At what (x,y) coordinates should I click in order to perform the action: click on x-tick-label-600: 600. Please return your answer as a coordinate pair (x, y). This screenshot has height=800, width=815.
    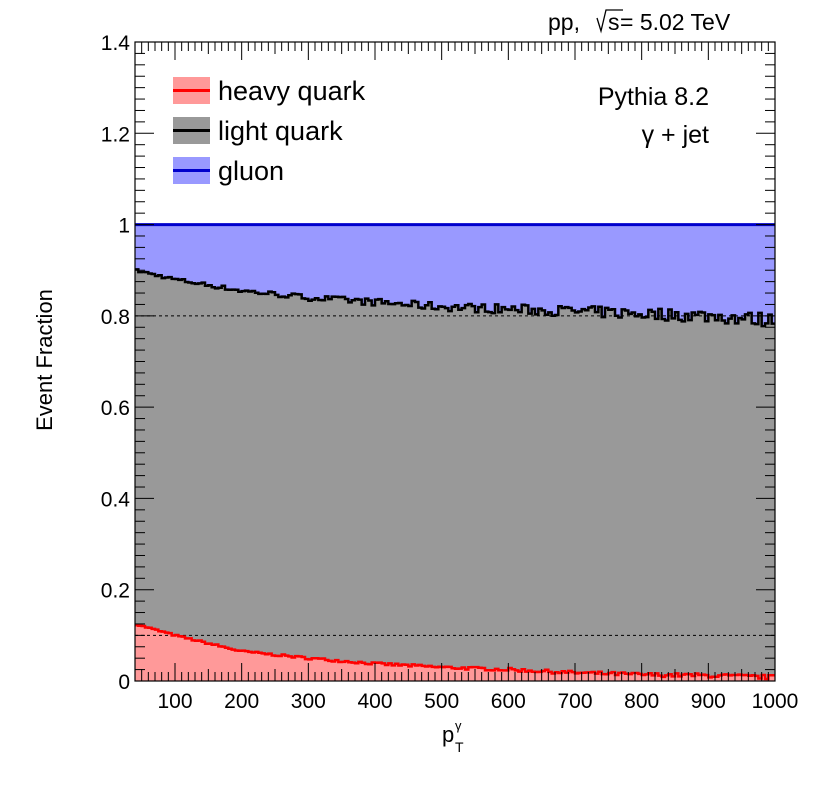
    Looking at the image, I should click on (508, 701).